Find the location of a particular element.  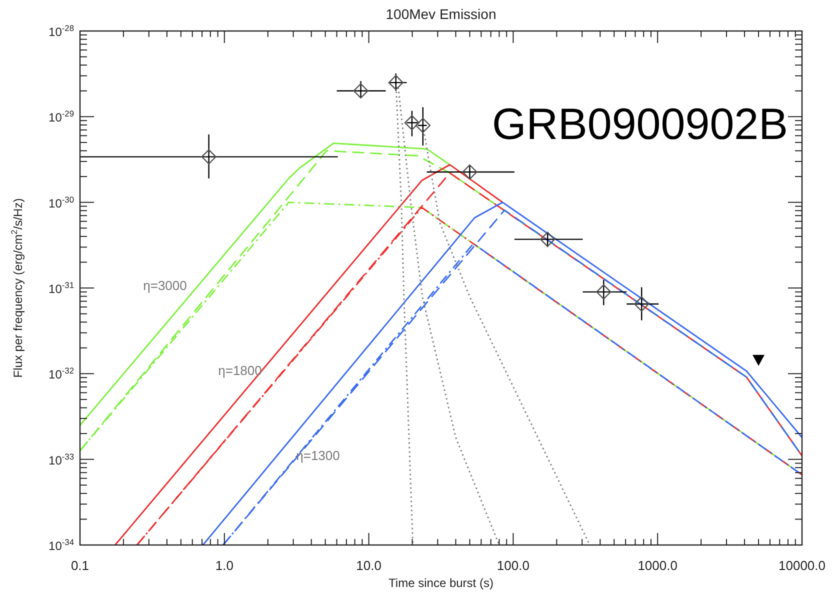

annotation: η=3000 is located at coordinates (165, 285).